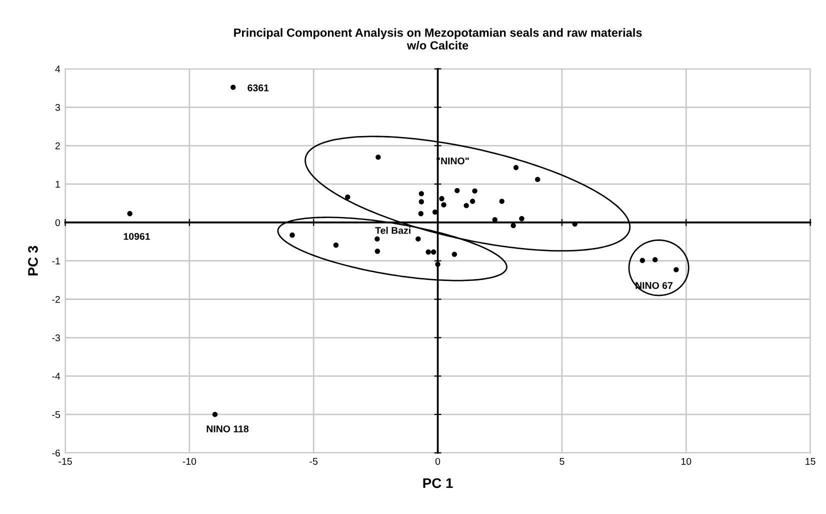 This screenshot has width=826, height=514. What do you see at coordinates (56, 338) in the screenshot?
I see `y-tick-label: -3` at bounding box center [56, 338].